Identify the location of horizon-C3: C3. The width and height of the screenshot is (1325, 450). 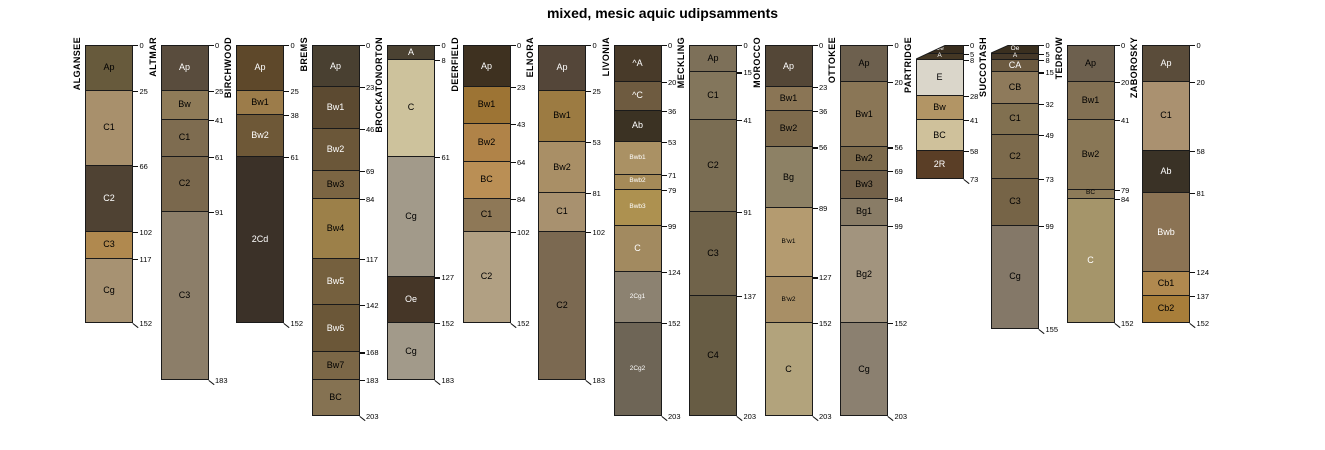
(713, 253).